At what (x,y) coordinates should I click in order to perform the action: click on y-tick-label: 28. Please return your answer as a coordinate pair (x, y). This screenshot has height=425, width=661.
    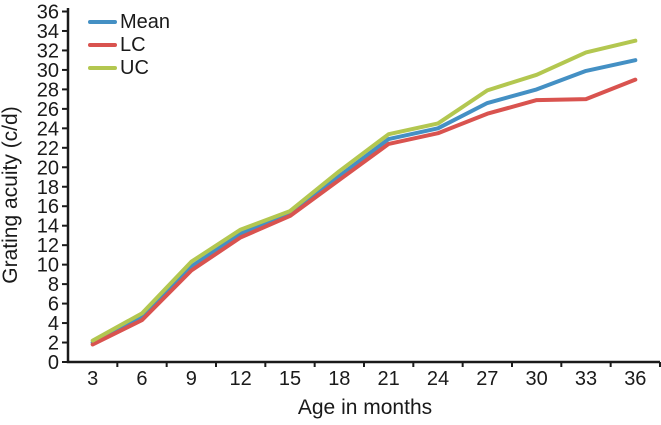
    Looking at the image, I should click on (48, 90).